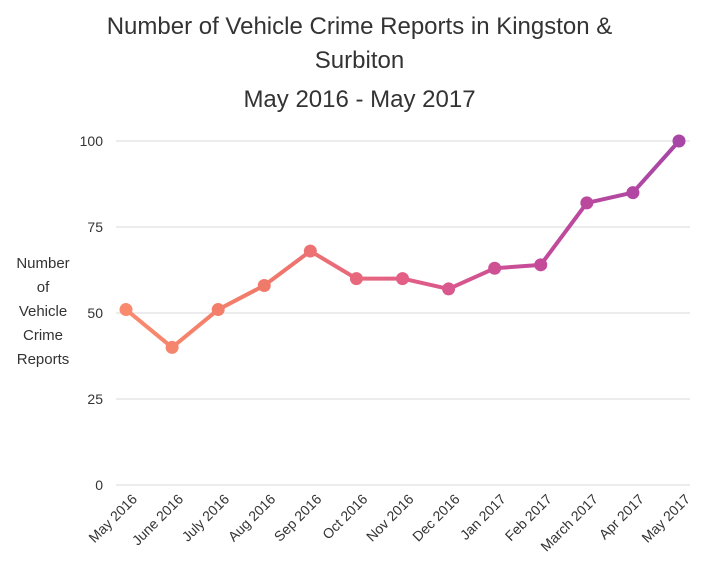  I want to click on y-tick-label: 50, so click(95, 313).